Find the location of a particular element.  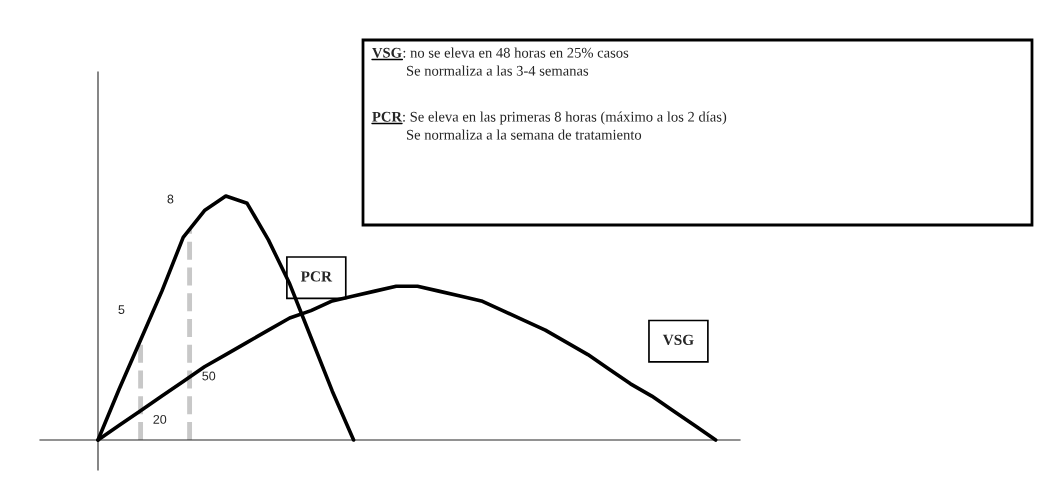

text: VSG: no se eleva en 48 horas en 25% casos Se normaliza a las 3-4 semanas is located at coordinates (500, 61).